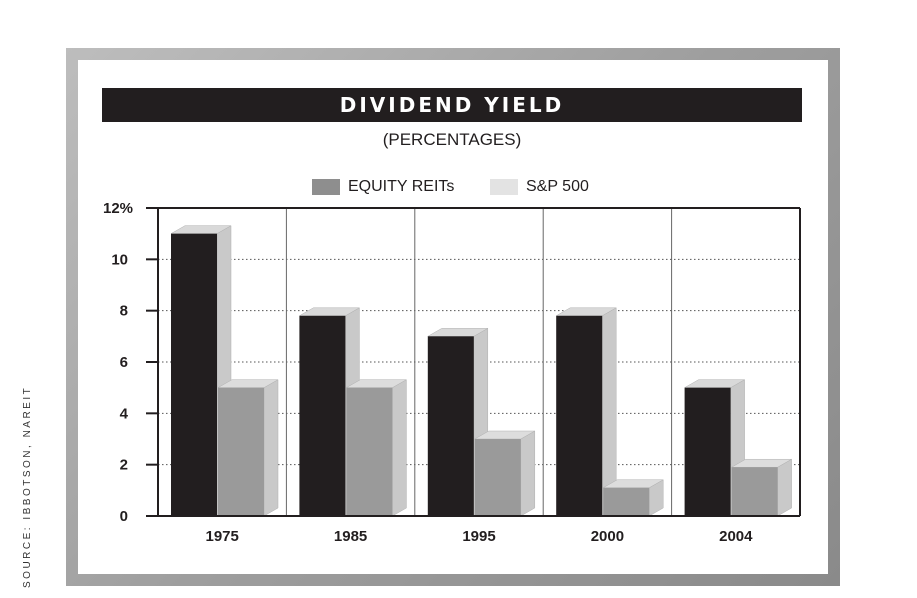 The height and width of the screenshot is (598, 917). I want to click on bar-sp500-2004, so click(754, 491).